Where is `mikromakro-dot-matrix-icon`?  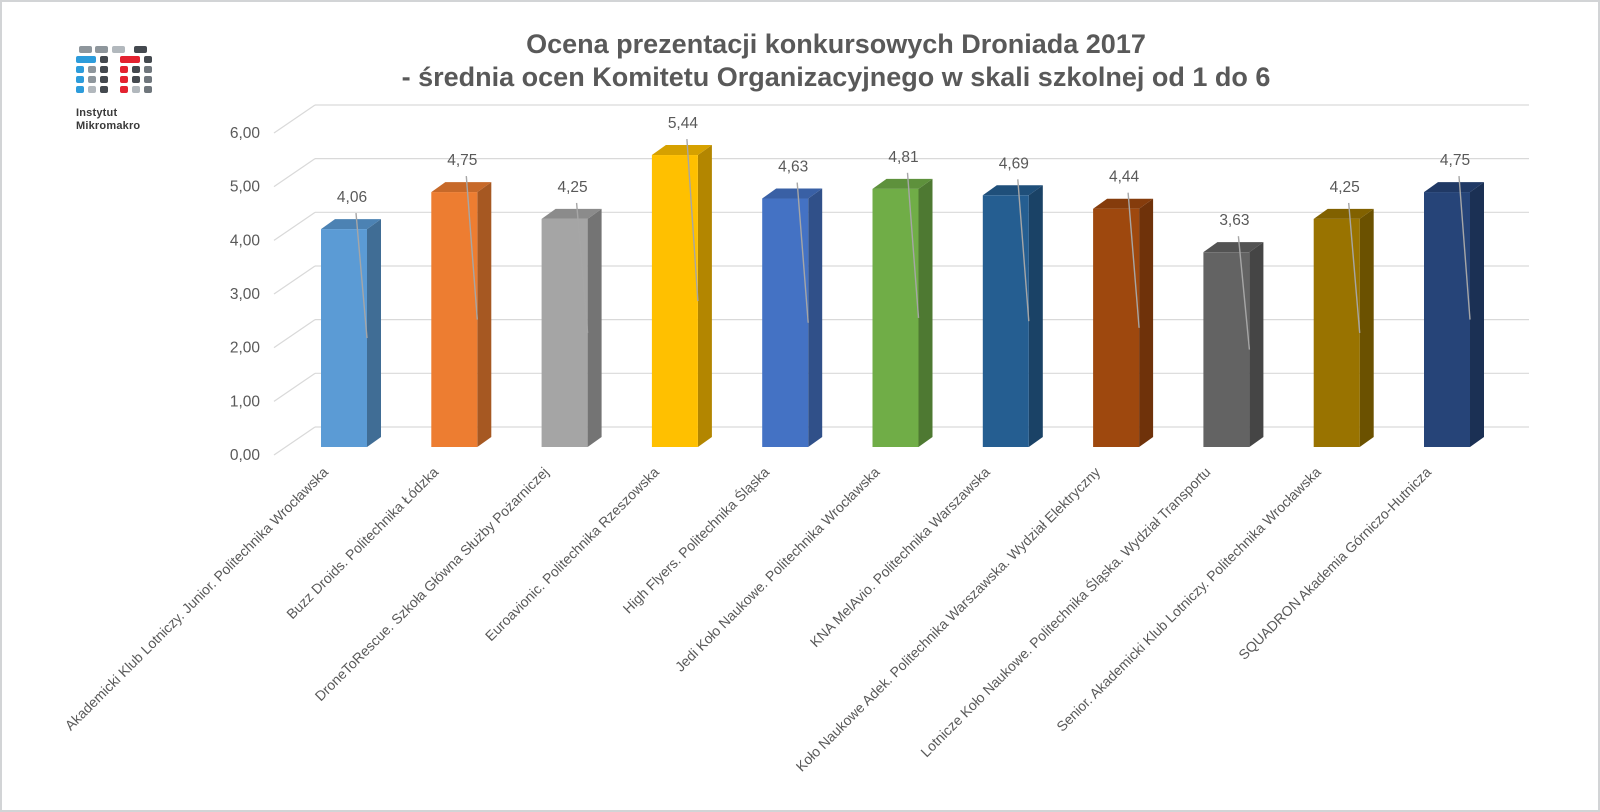
mikromakro-dot-matrix-icon is located at coordinates (114, 69).